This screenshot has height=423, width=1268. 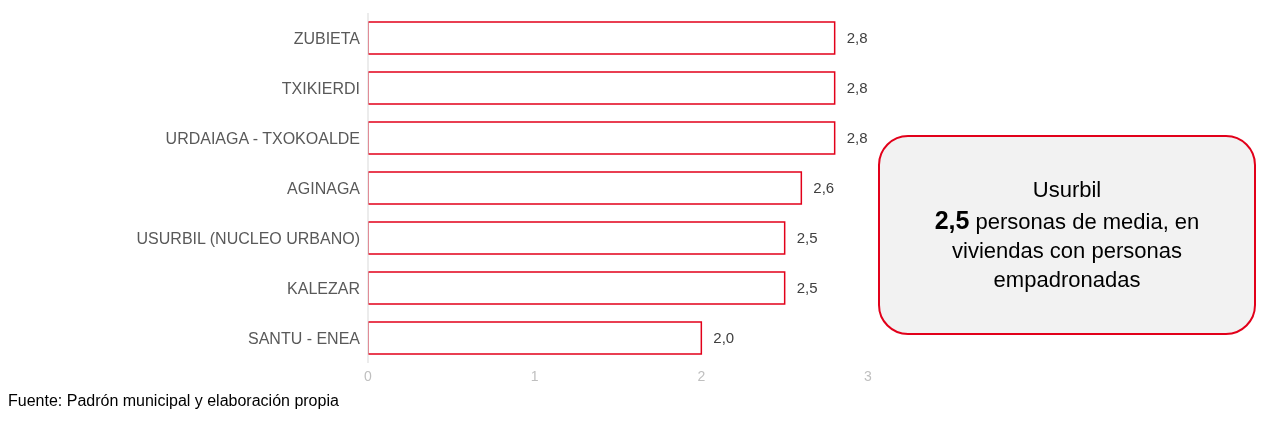 I want to click on y-tick-label: USURBIL (NUCLEO URBANO), so click(x=248, y=238).